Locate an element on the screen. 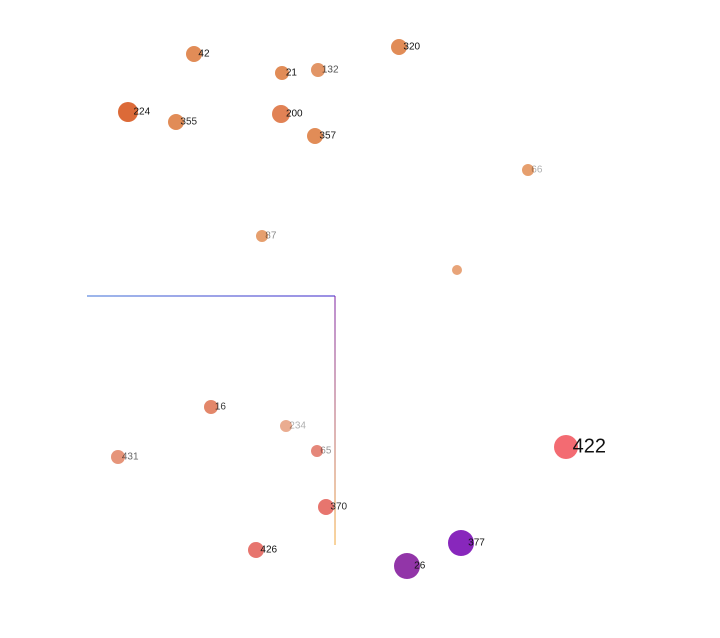  data-point: 200 is located at coordinates (287, 114).